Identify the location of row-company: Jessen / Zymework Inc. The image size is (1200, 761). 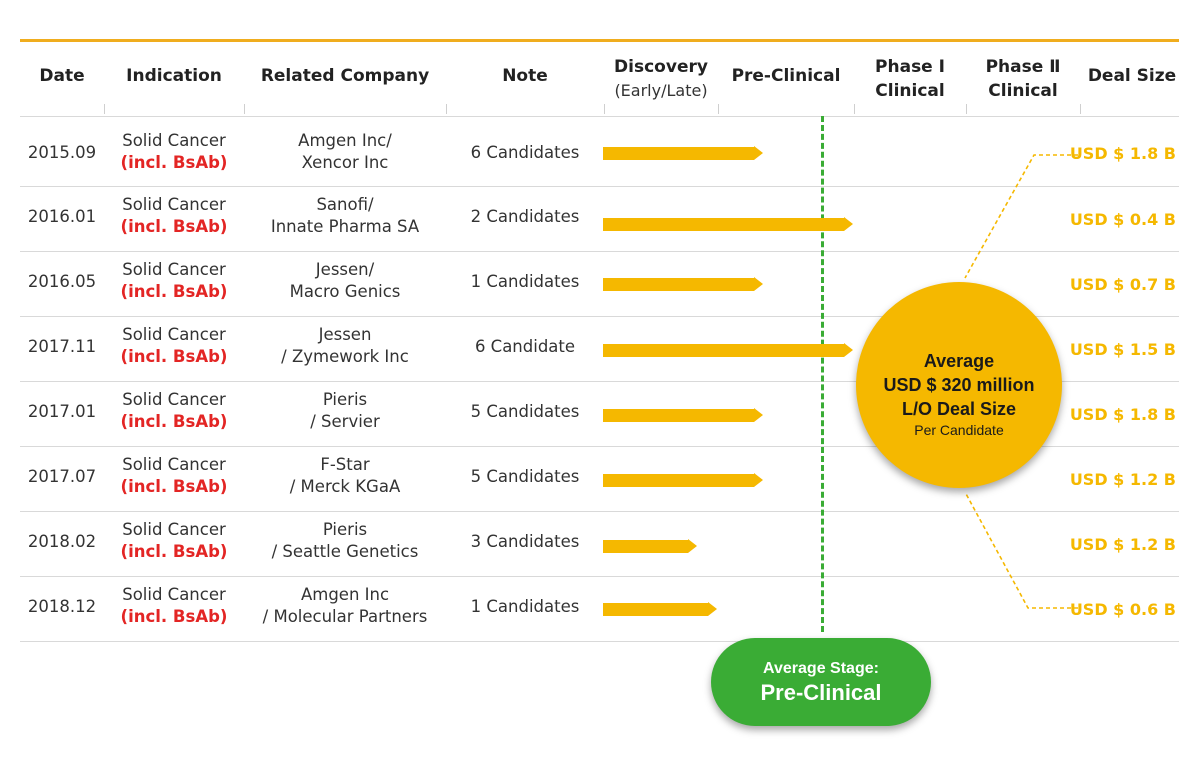
(345, 346).